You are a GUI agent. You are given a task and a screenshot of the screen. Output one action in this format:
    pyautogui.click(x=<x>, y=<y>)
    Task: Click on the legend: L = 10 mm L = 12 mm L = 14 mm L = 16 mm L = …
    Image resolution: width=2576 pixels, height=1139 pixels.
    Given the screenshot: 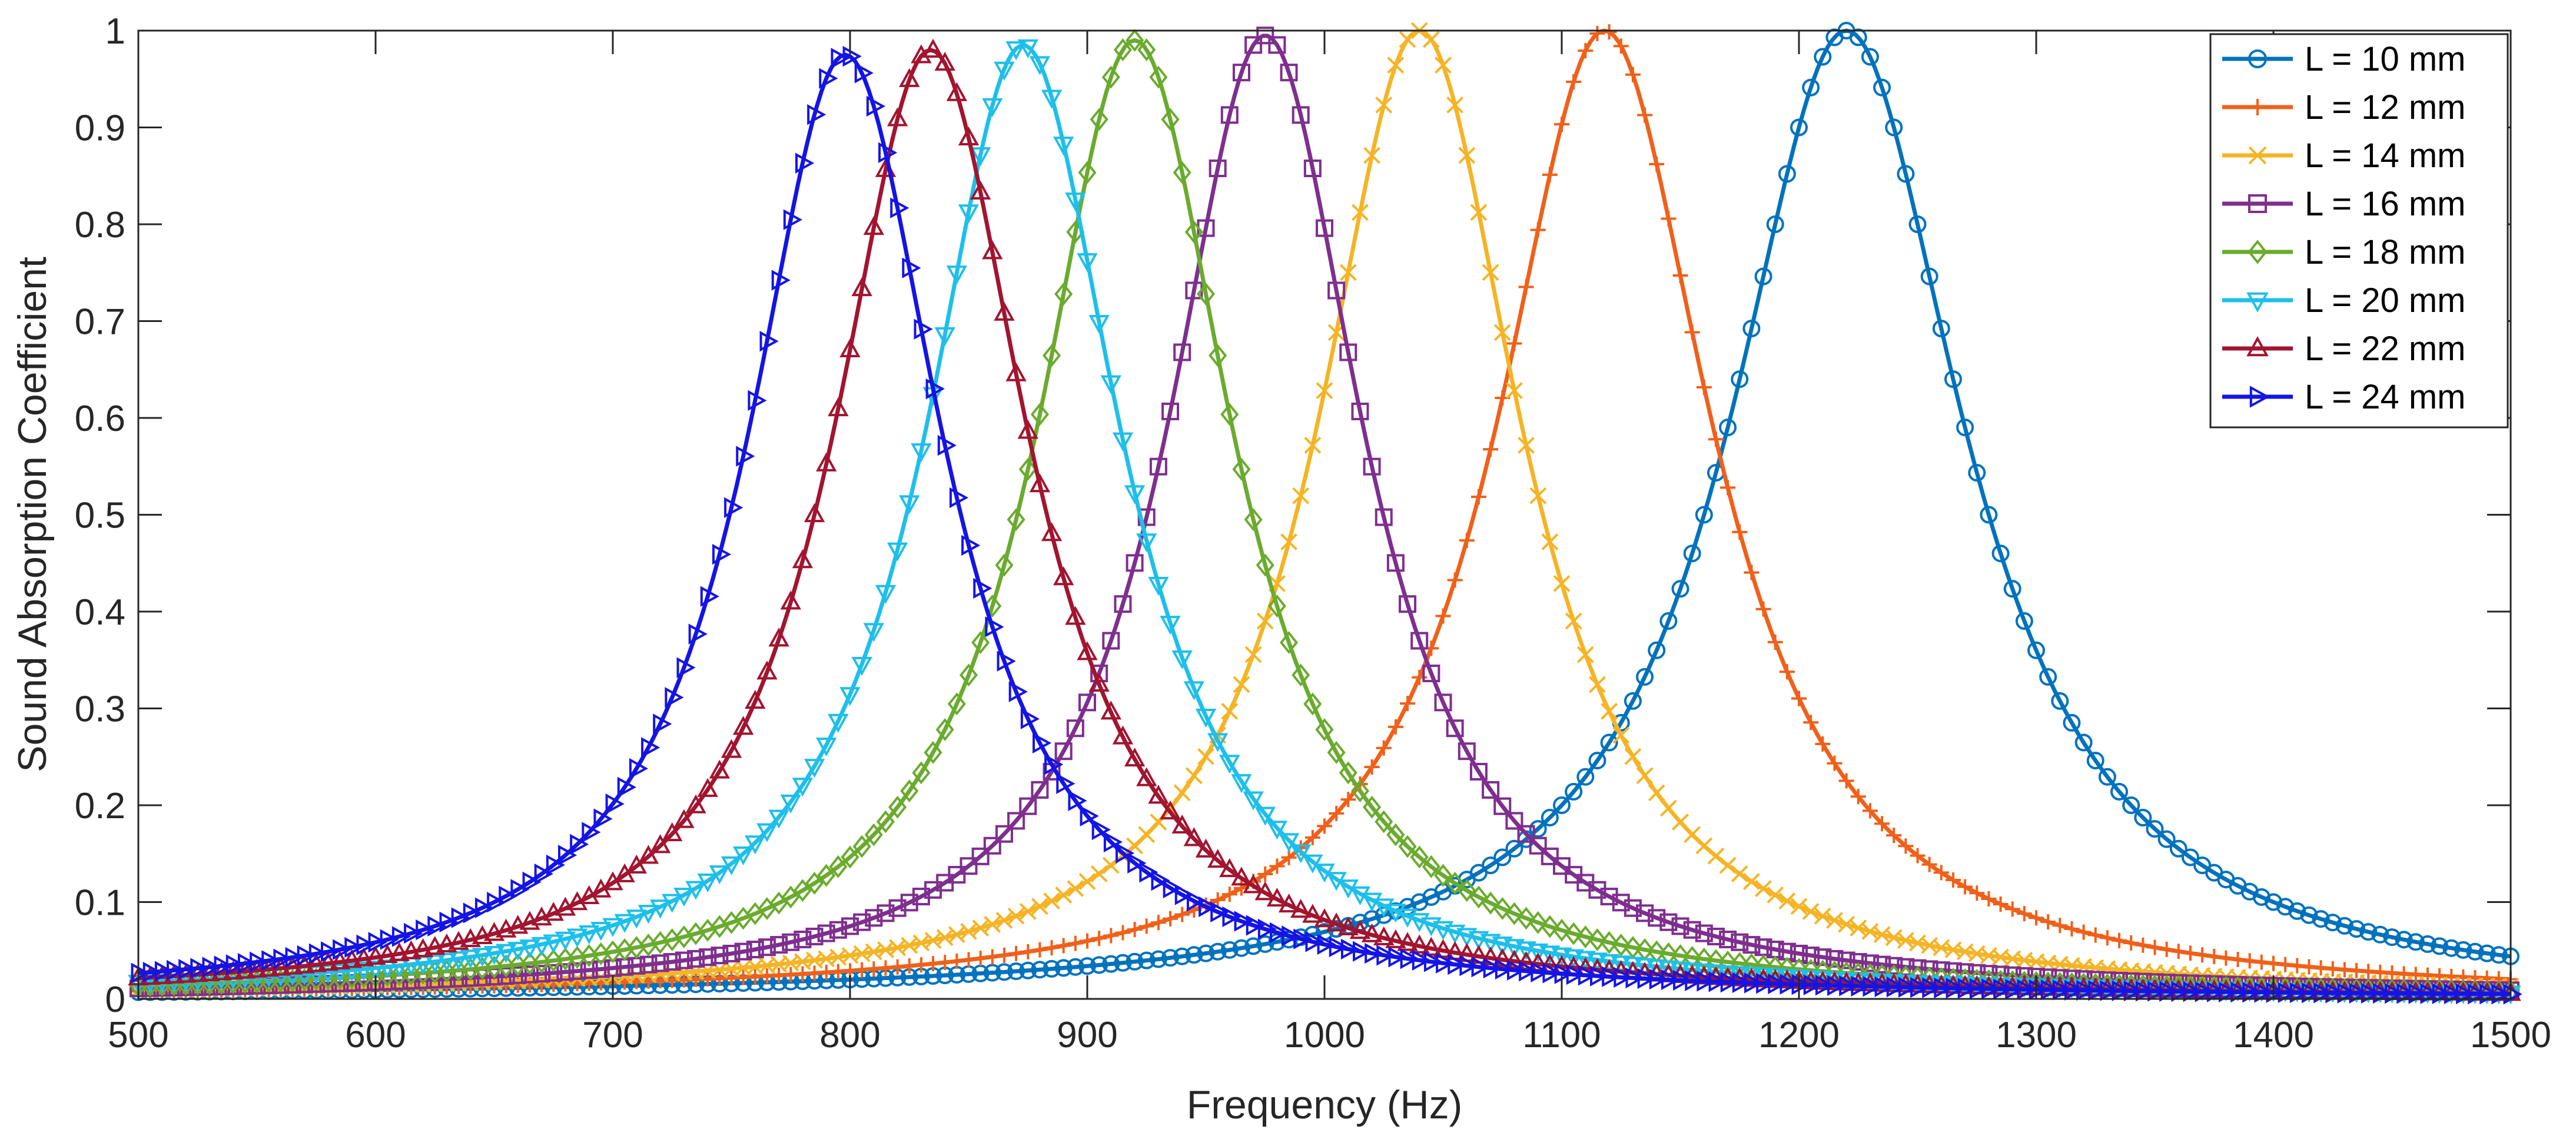 What is the action you would take?
    pyautogui.click(x=2359, y=231)
    